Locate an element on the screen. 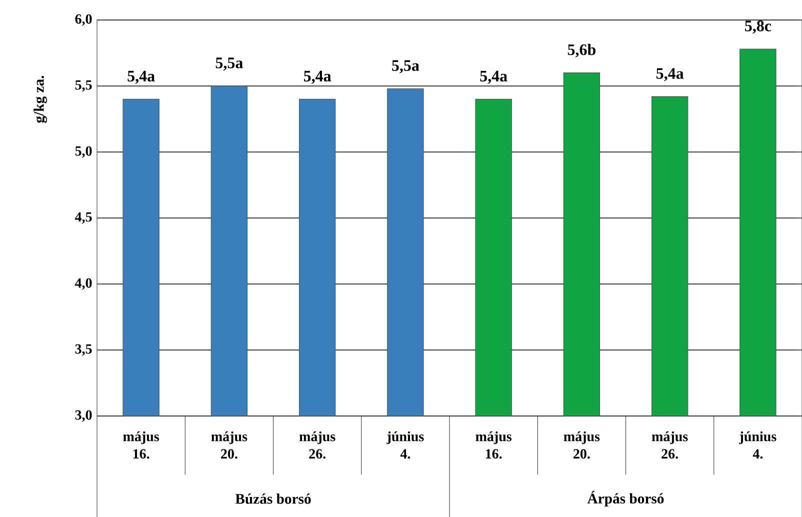 This screenshot has width=802, height=517. y-tick-label: 3,5 is located at coordinates (83, 350).